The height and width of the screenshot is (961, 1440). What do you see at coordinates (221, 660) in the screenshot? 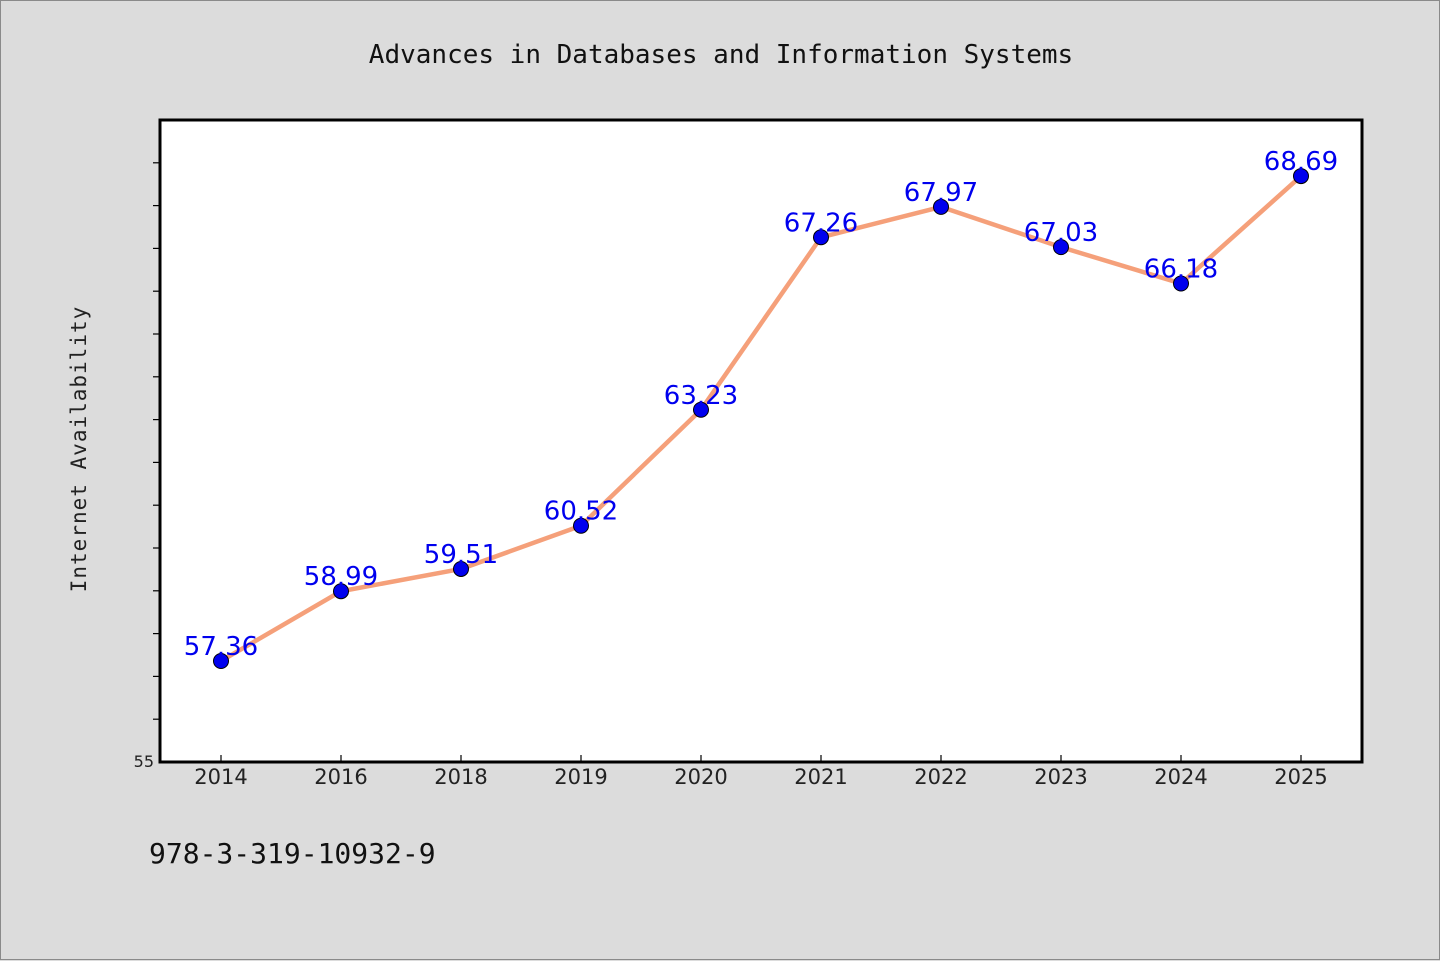
I see `data-point-2014` at bounding box center [221, 660].